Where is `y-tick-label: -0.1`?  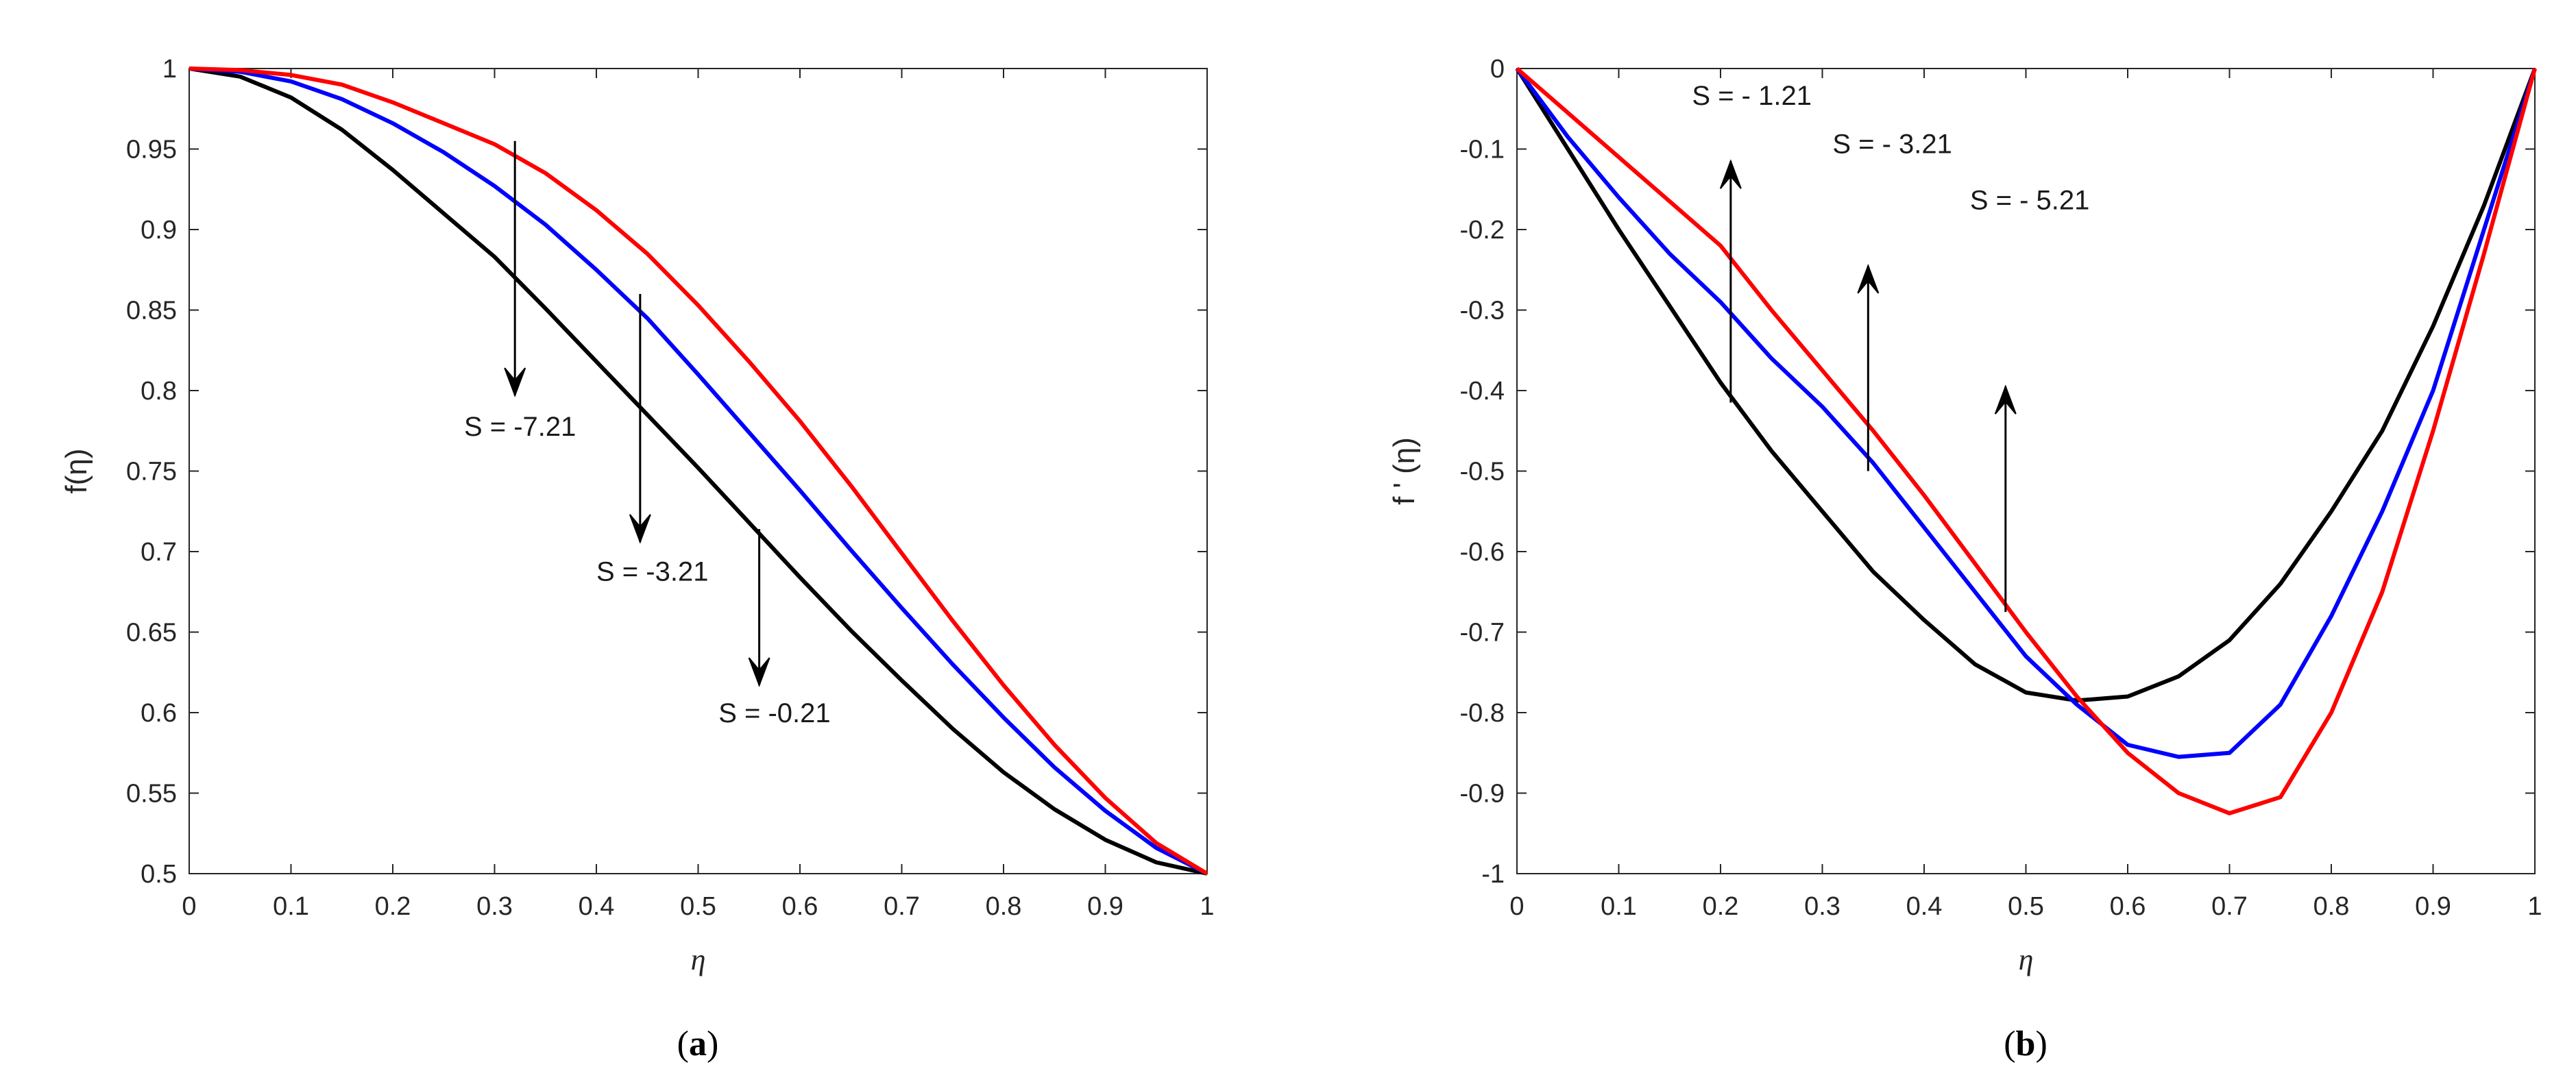 y-tick-label: -0.1 is located at coordinates (1482, 150).